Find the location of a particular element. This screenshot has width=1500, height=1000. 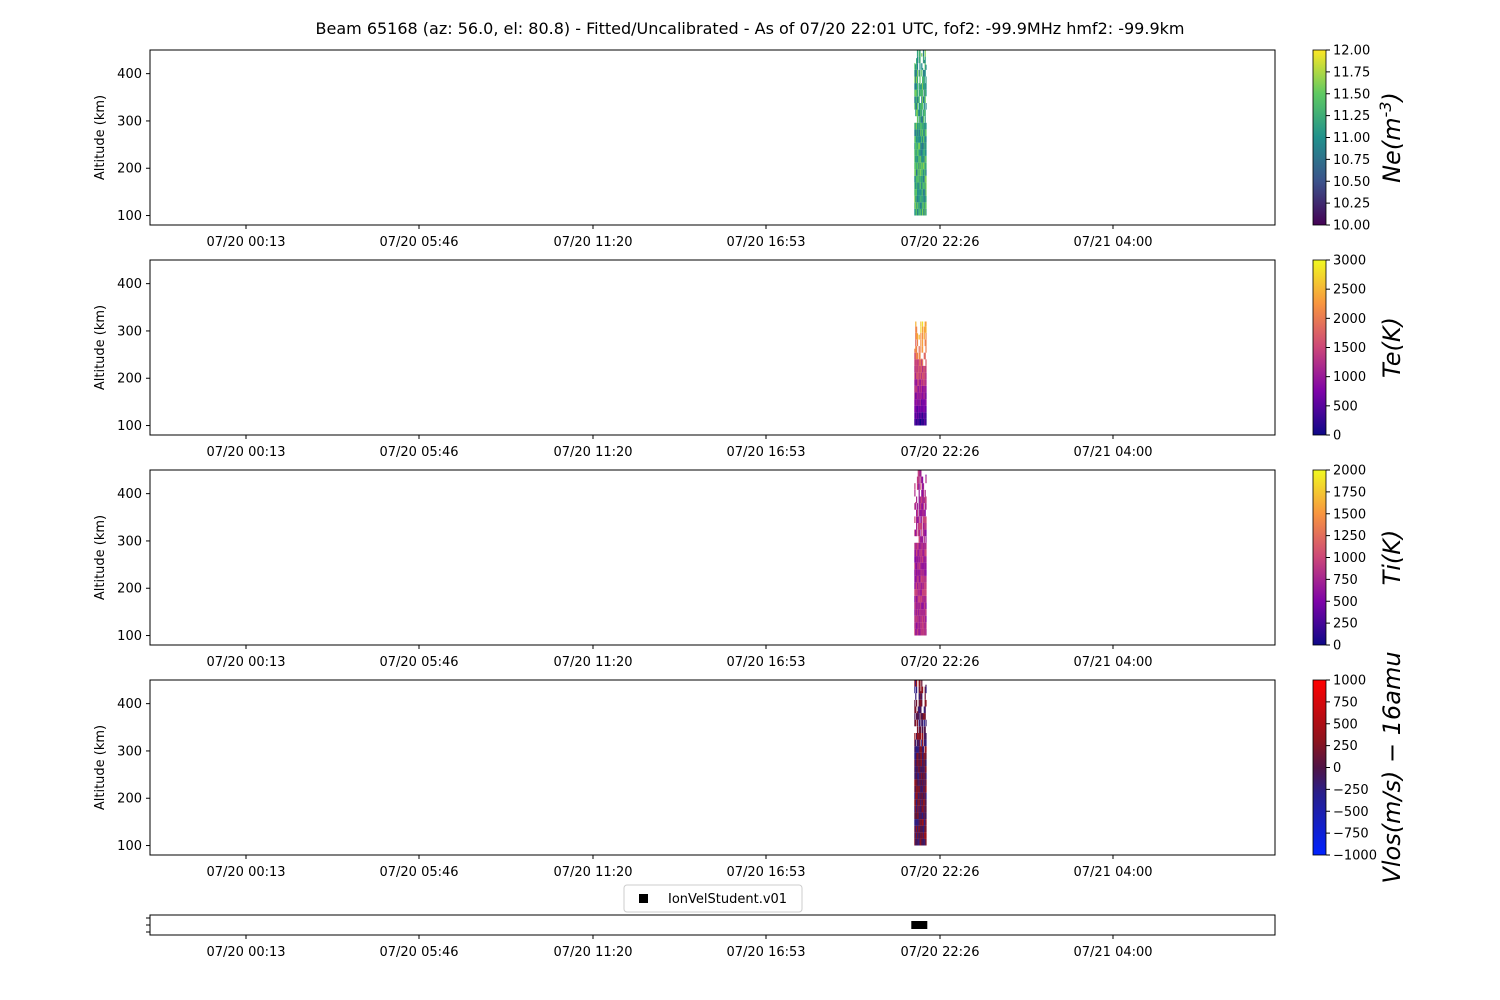

vlos-colorbar-tick-label: 1000 is located at coordinates (1349, 681).